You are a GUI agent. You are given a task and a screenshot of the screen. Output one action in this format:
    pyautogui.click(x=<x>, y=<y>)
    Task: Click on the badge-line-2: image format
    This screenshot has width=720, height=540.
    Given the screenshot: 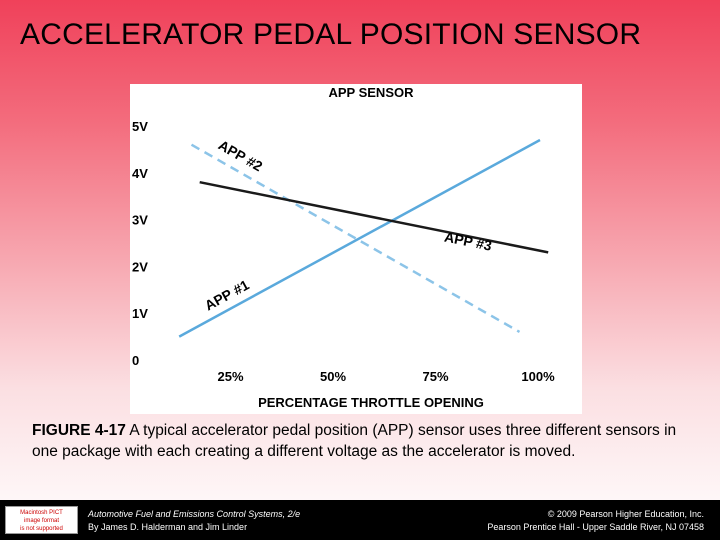 What is the action you would take?
    pyautogui.click(x=41, y=521)
    